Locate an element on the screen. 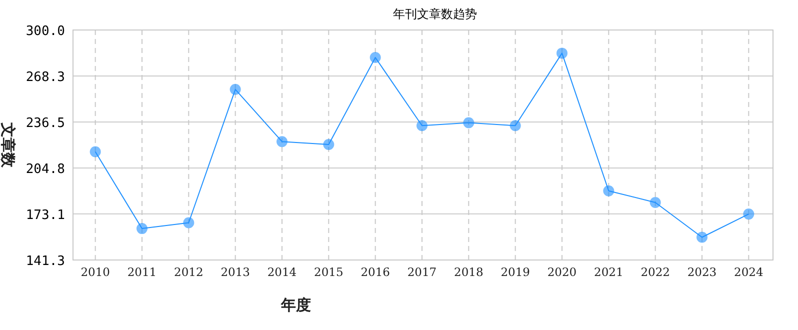 The height and width of the screenshot is (330, 798). x-tick-label: 2012 is located at coordinates (189, 272).